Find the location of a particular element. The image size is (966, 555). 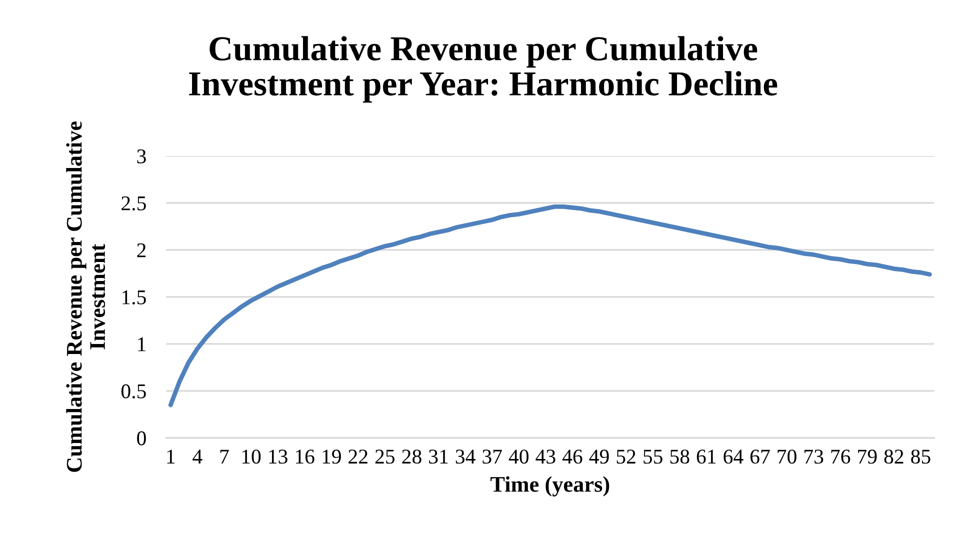

y-tick-label: 0.5 is located at coordinates (133, 391).